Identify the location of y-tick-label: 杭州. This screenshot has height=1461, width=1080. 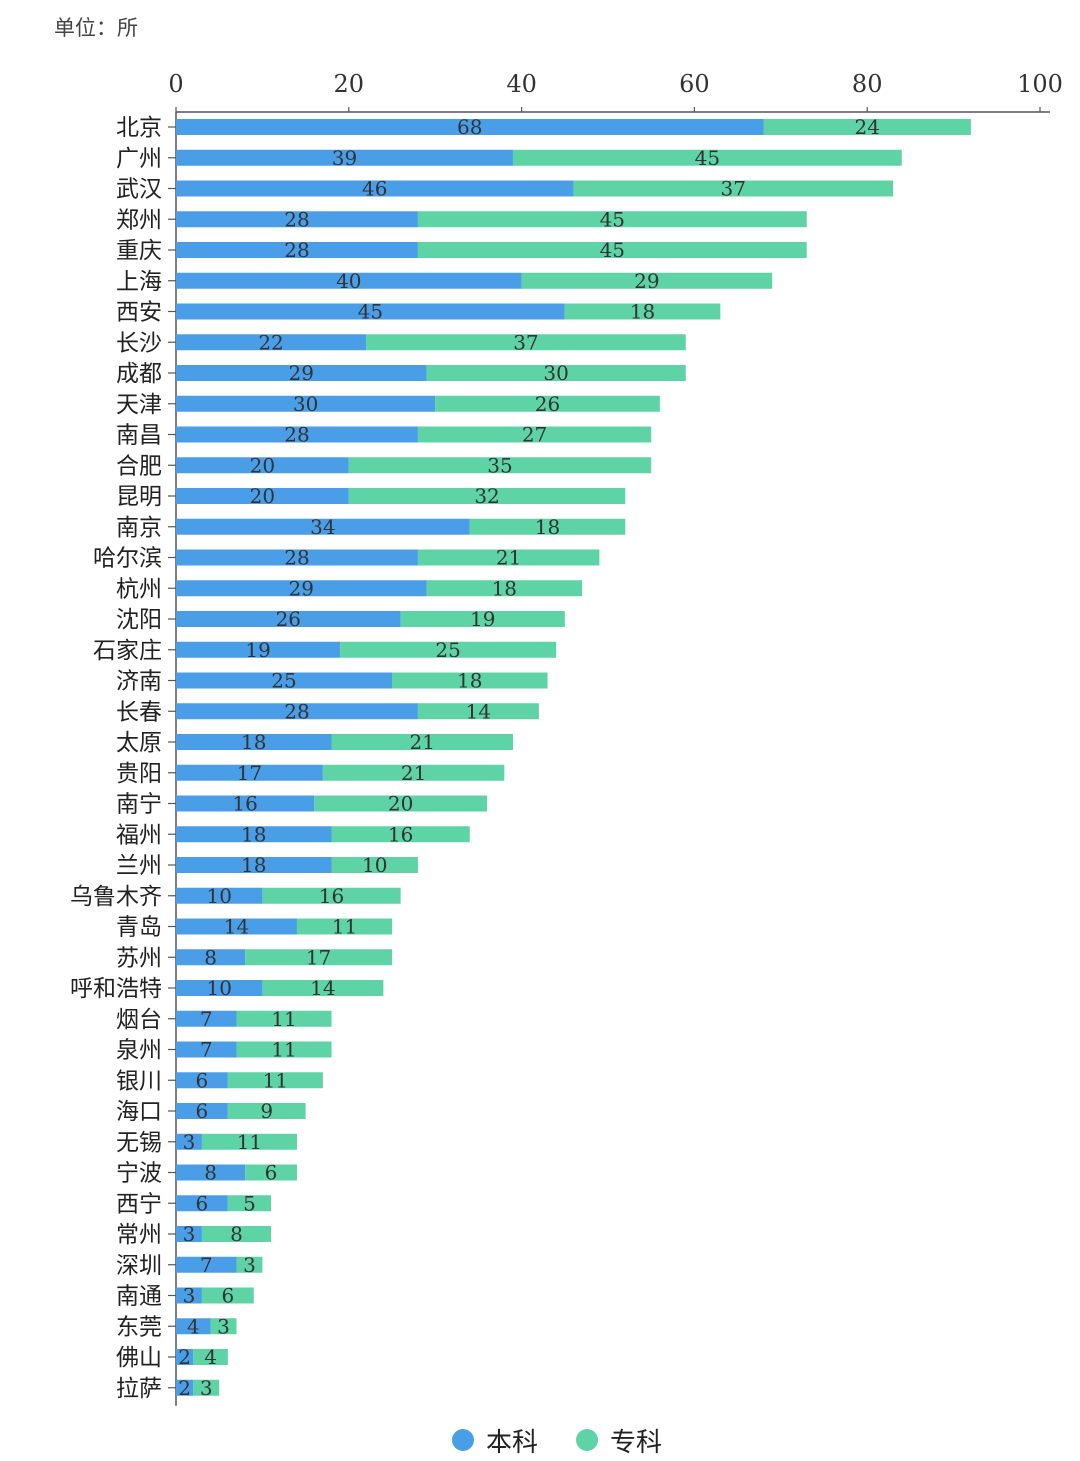
(139, 589).